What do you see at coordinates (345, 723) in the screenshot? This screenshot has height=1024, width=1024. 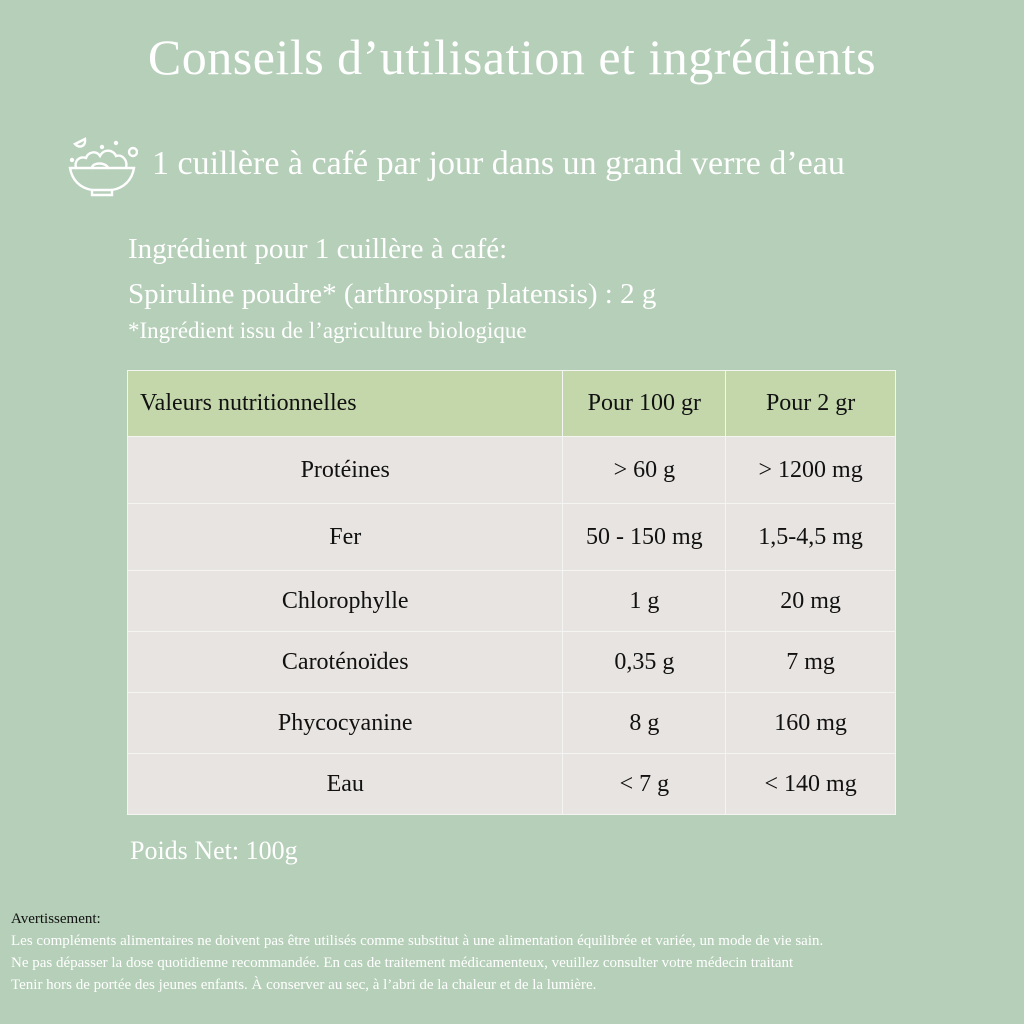 I see `table-cell: Phycocyanine` at bounding box center [345, 723].